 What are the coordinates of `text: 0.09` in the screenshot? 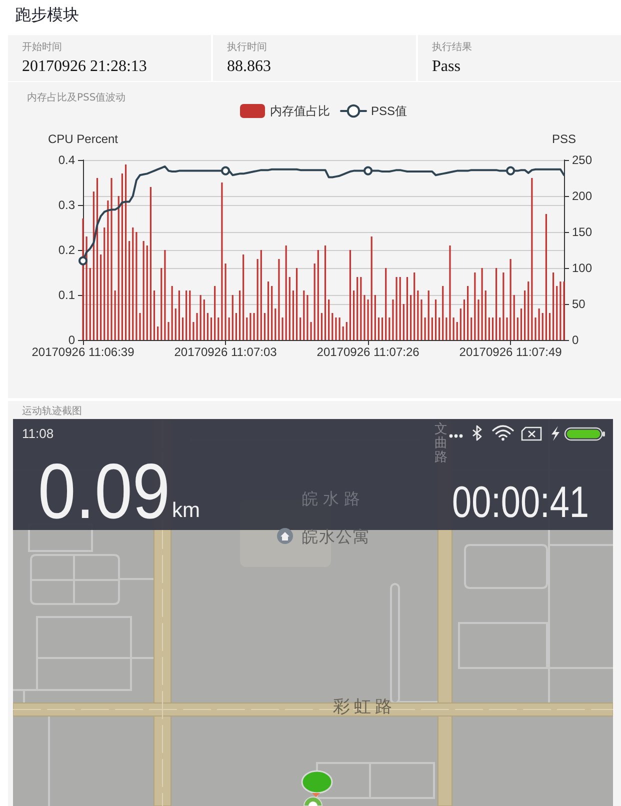 It's located at (104, 492).